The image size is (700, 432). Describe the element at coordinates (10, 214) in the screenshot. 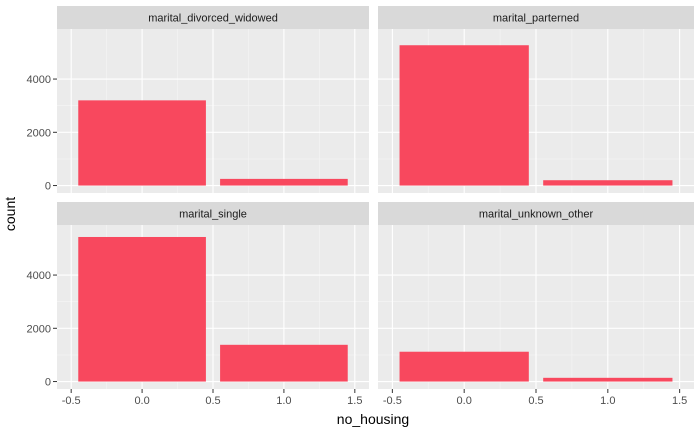

I see `y-axis-title: count` at that location.